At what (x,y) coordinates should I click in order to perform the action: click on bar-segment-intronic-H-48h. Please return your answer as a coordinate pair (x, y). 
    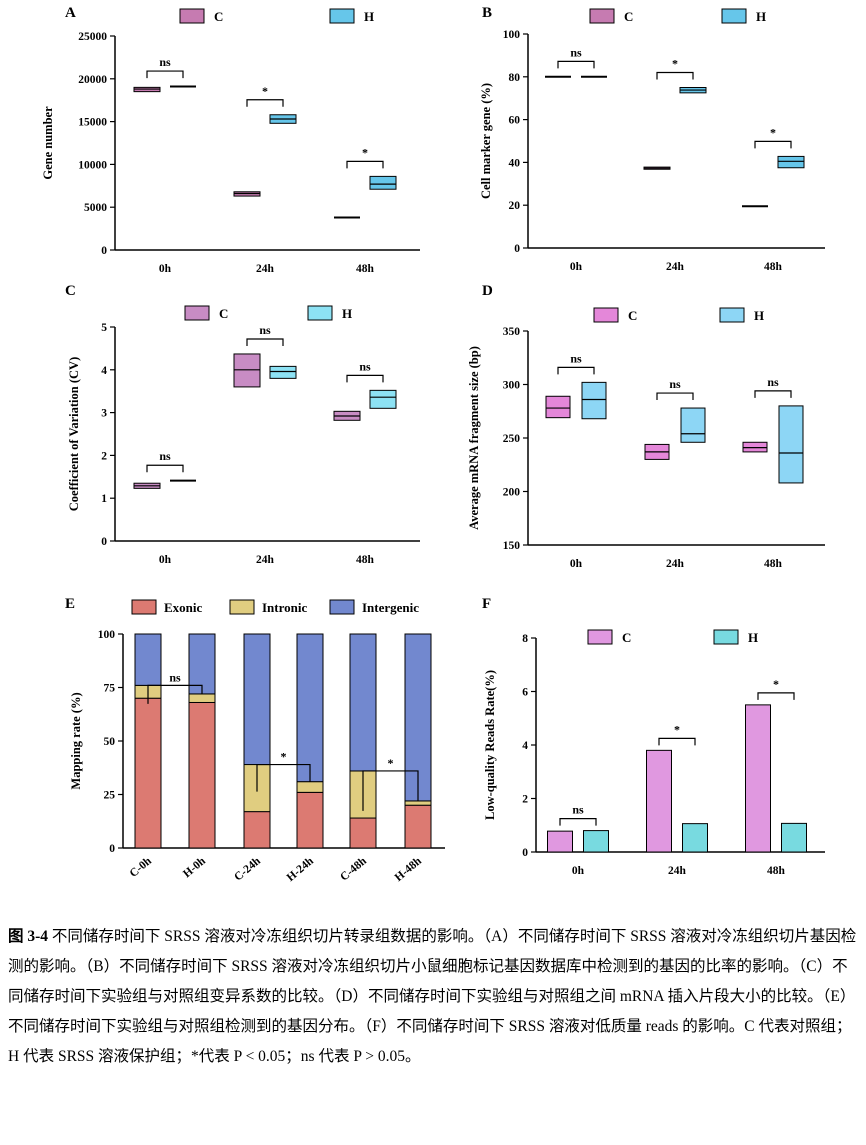
    Looking at the image, I should click on (418, 803).